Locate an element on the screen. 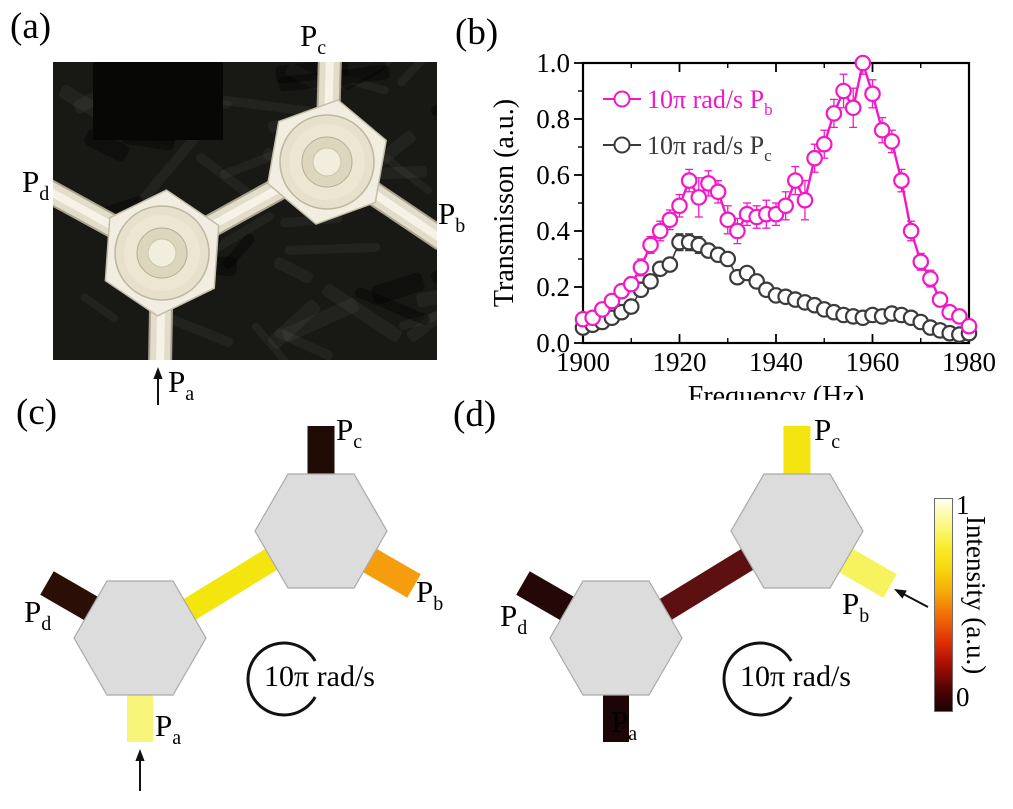  intensity-colorbar is located at coordinates (943, 605).